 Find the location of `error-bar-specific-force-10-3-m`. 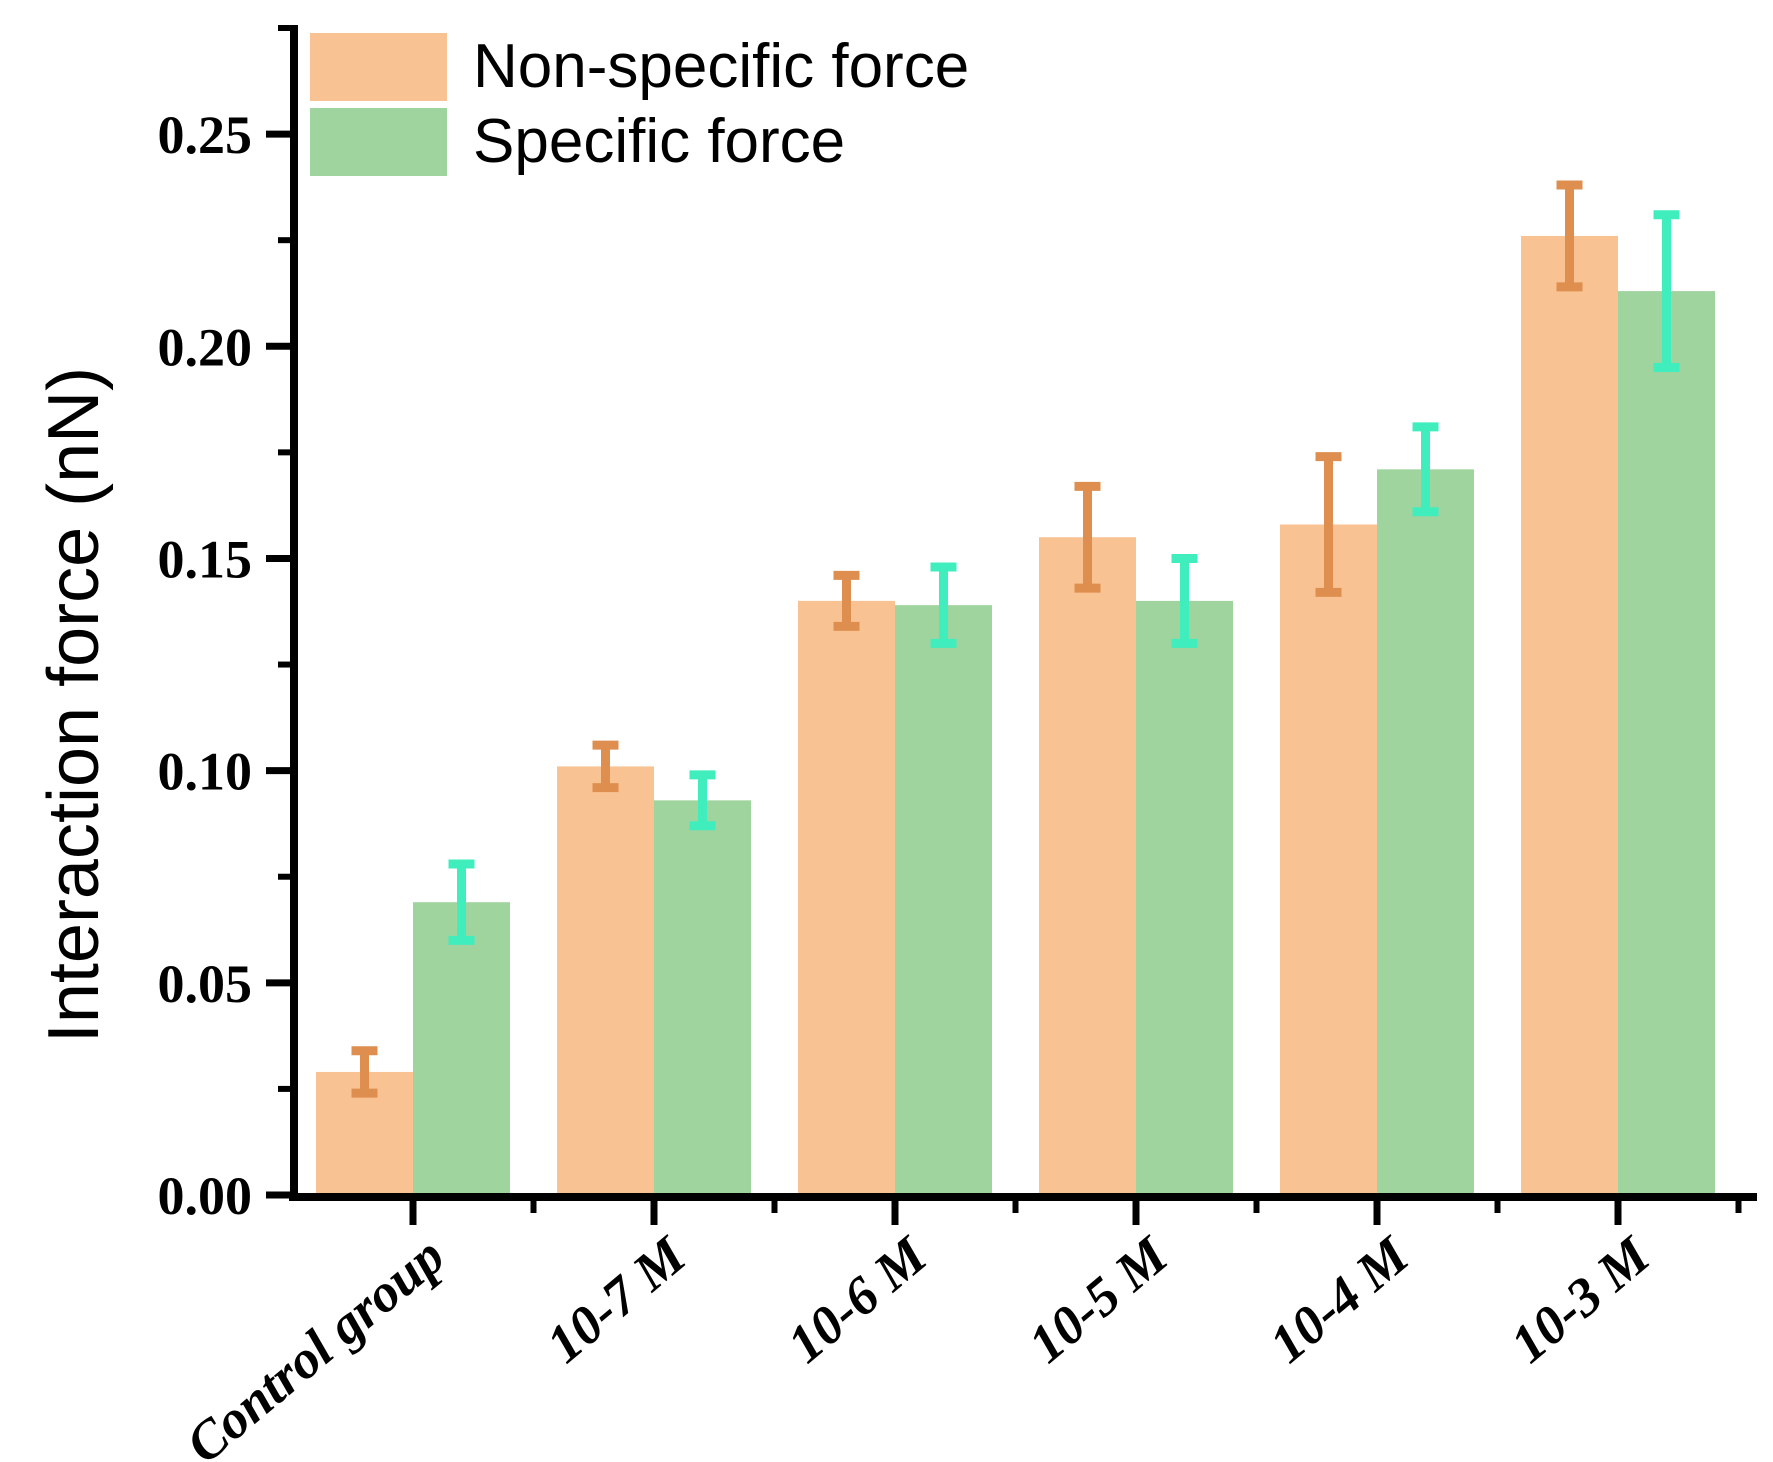

error-bar-specific-force-10-3-m is located at coordinates (1666, 291).